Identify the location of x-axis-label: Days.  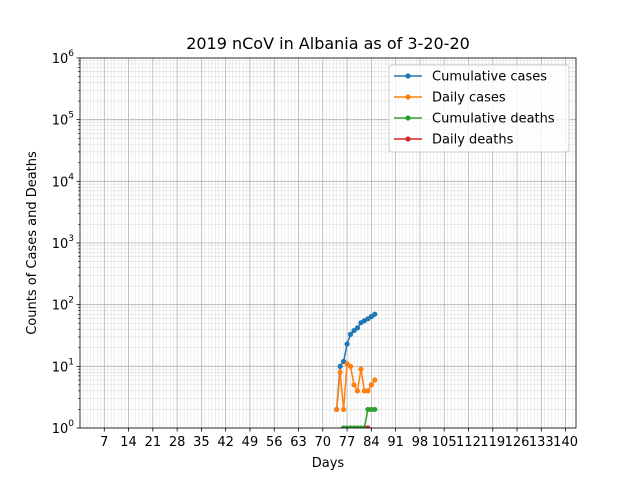
(328, 463).